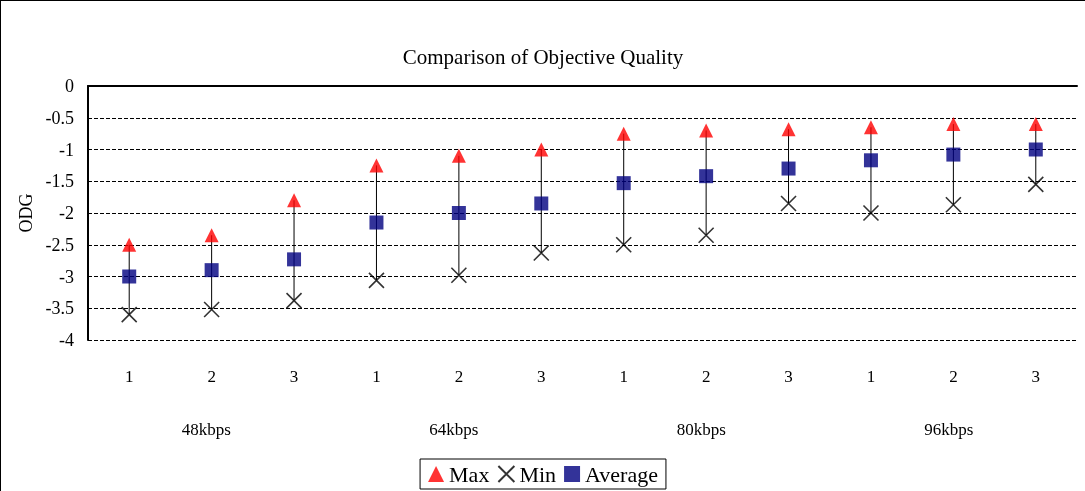 This screenshot has height=491, width=1085. What do you see at coordinates (543, 56) in the screenshot?
I see `chart-title: Comparison of Objective Quality` at bounding box center [543, 56].